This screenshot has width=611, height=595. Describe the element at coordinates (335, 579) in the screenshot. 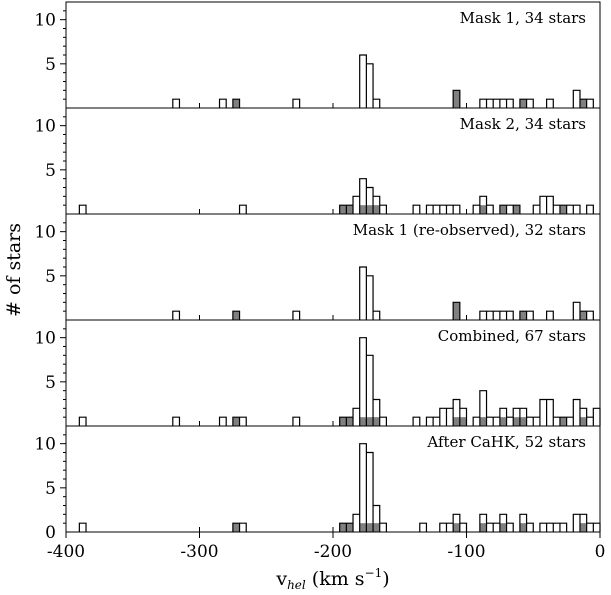

I see `x-axis-title-units: (km s` at that location.